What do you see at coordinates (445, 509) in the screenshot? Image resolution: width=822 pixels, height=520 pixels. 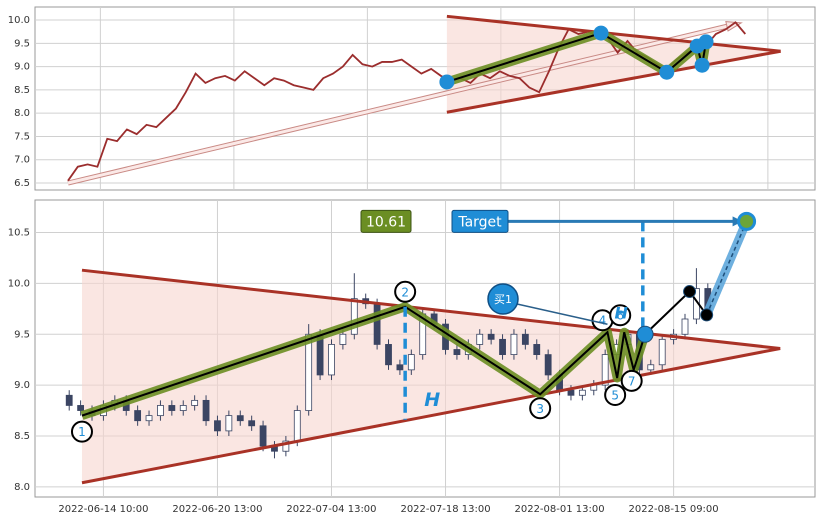 I see `x-tick-label: 2022-07-18 13:00` at bounding box center [445, 509].